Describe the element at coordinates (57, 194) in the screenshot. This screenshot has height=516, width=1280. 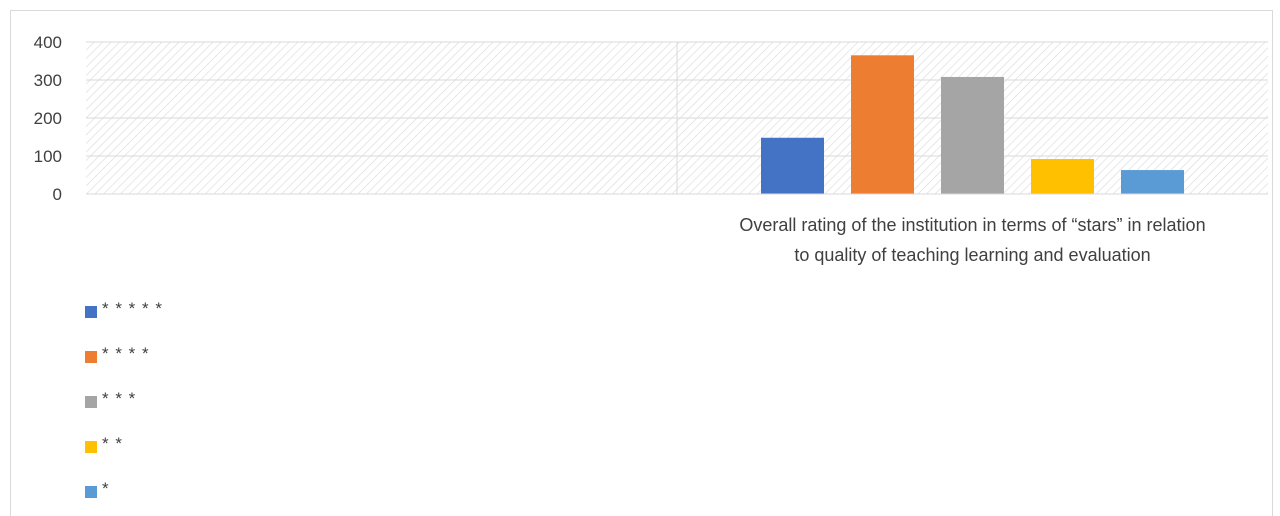
I see `y-tick-label: 0` at that location.